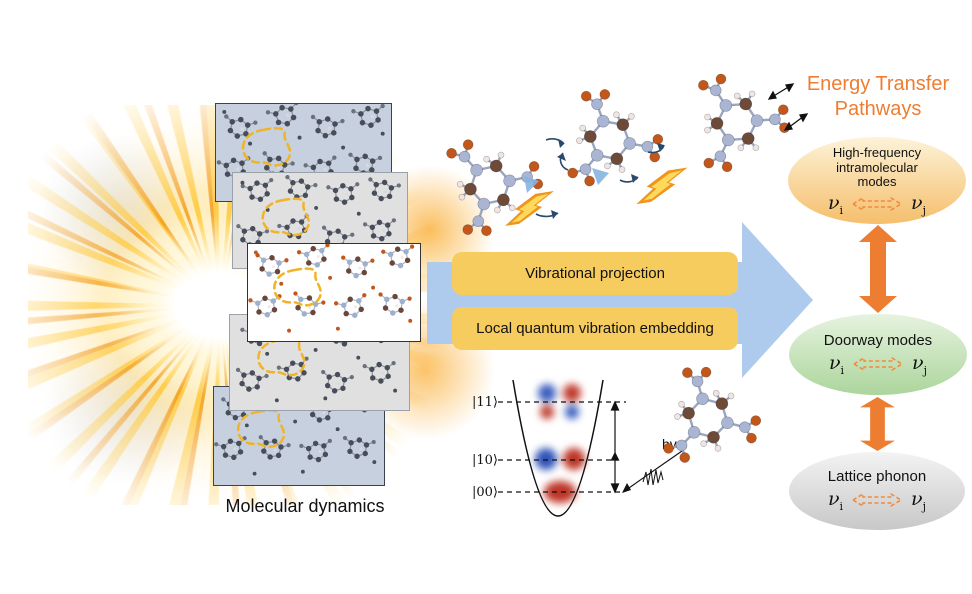 This screenshot has width=972, height=594. Describe the element at coordinates (485, 460) in the screenshot. I see `ket-10: |10⟩` at that location.